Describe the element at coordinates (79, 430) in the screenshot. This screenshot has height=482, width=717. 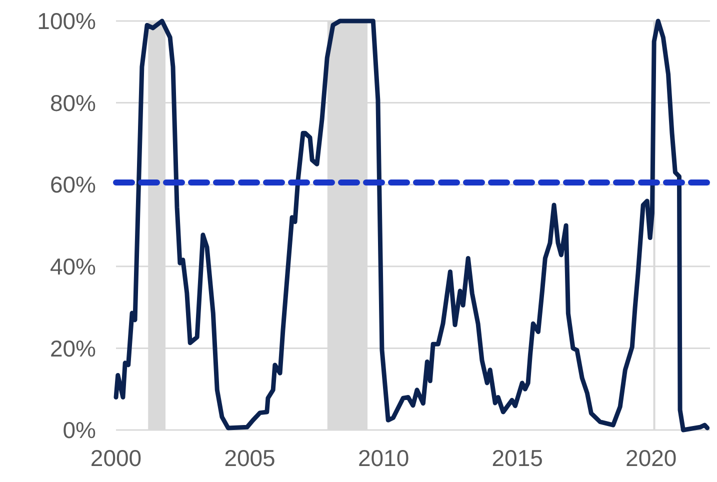
I see `y-tick-label: 0%` at that location.